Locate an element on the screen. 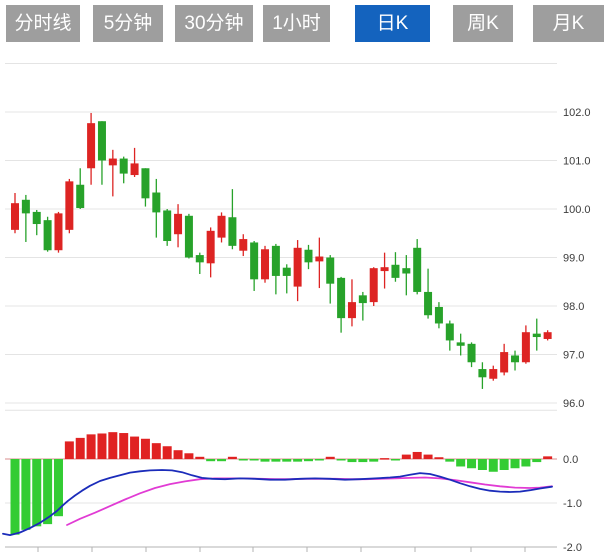 This screenshot has width=604, height=559. price-axis-label: 98.0 is located at coordinates (573, 307).